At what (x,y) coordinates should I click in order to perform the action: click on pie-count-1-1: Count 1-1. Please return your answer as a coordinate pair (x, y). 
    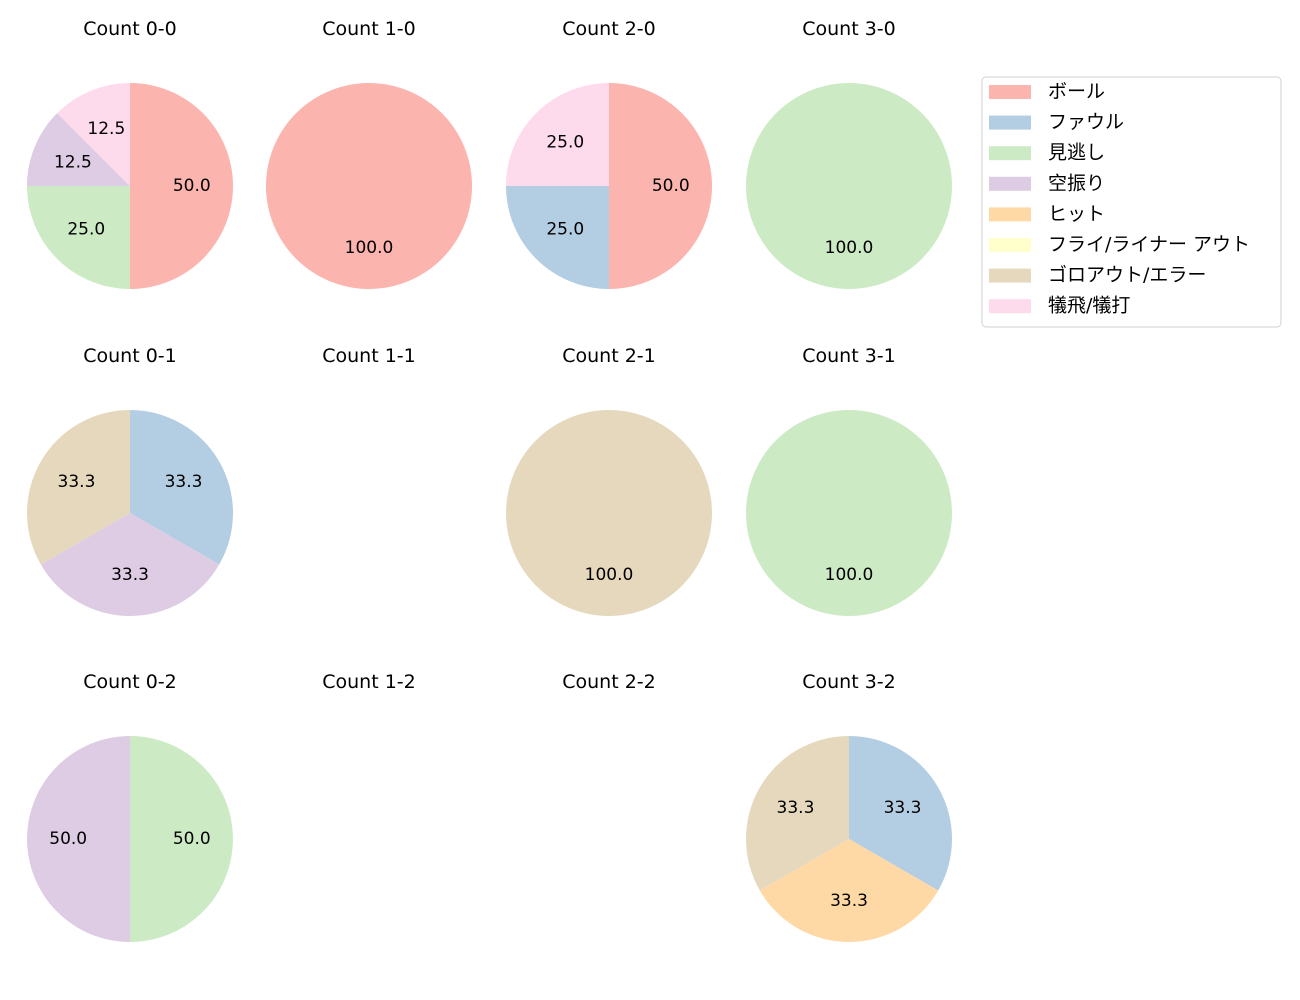
    Looking at the image, I should click on (369, 356).